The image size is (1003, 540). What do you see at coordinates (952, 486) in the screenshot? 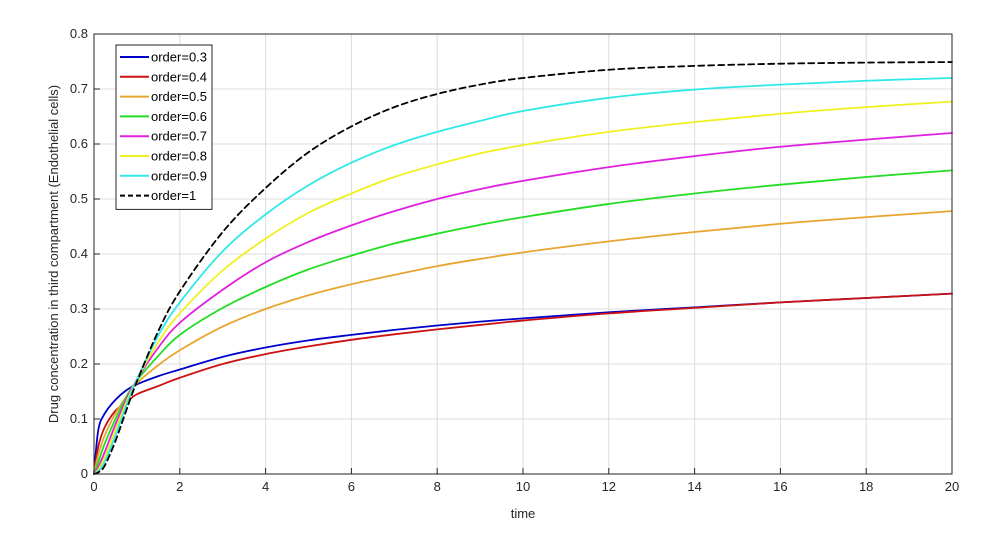
I see `x-tick-label: 20` at bounding box center [952, 486].